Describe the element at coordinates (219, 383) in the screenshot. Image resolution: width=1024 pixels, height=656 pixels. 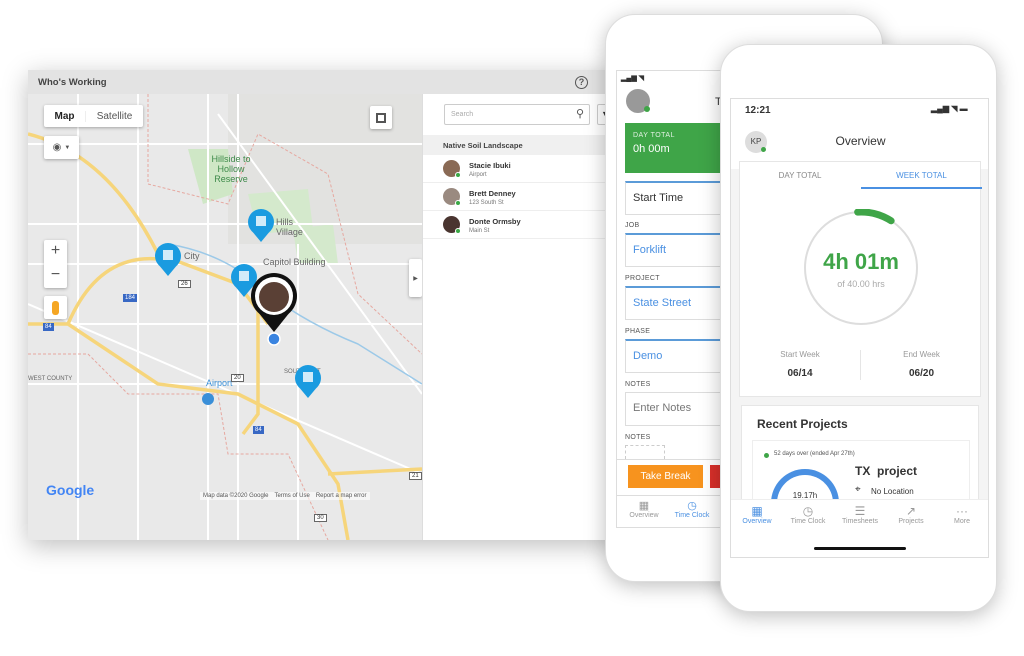
I see `map-label-airport: Airport` at that location.